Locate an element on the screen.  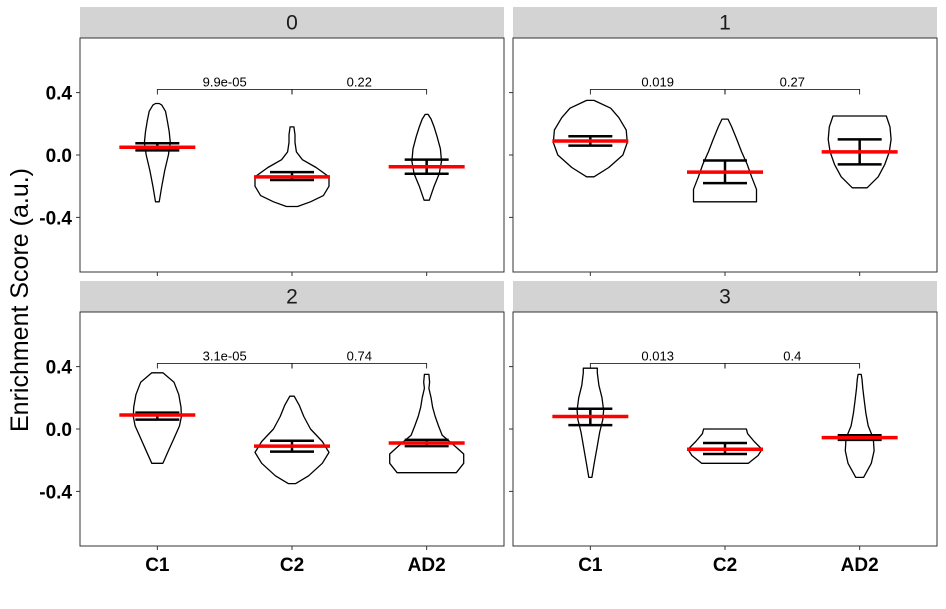
p-value-label: 0.4 is located at coordinates (792, 355).